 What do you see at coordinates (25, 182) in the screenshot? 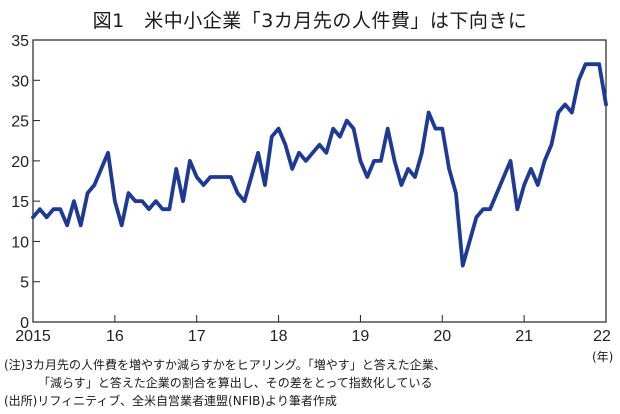
I see `y-axis: 0 5 10 15 20 25 30 35` at bounding box center [25, 182].